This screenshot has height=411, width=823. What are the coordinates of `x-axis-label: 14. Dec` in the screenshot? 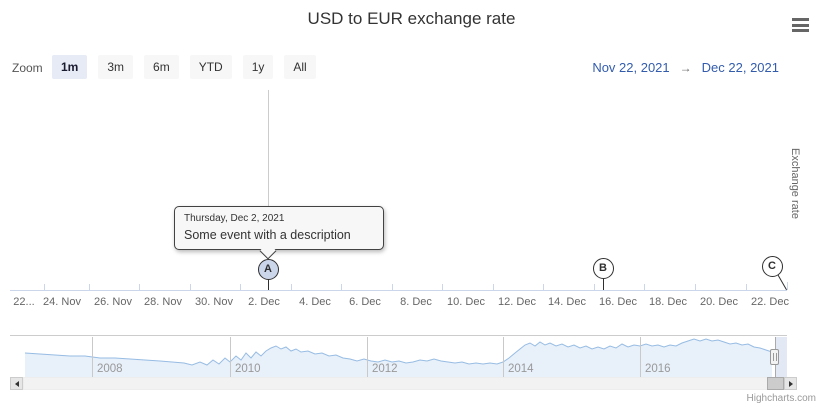 It's located at (567, 302).